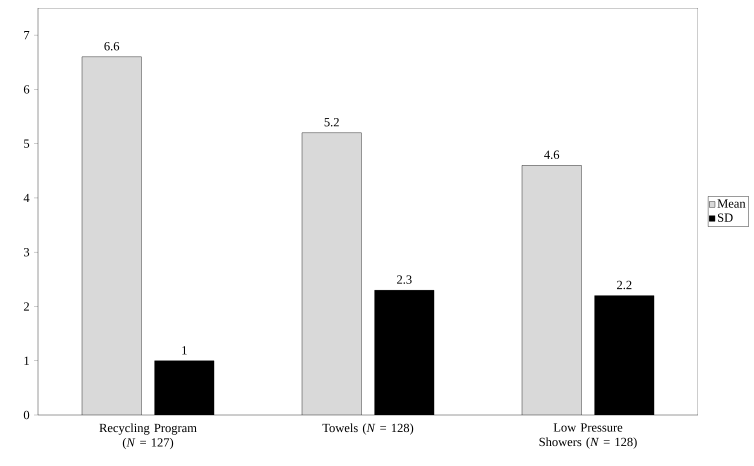 This screenshot has width=754, height=466. What do you see at coordinates (184, 350) in the screenshot?
I see `data-label: 1` at bounding box center [184, 350].